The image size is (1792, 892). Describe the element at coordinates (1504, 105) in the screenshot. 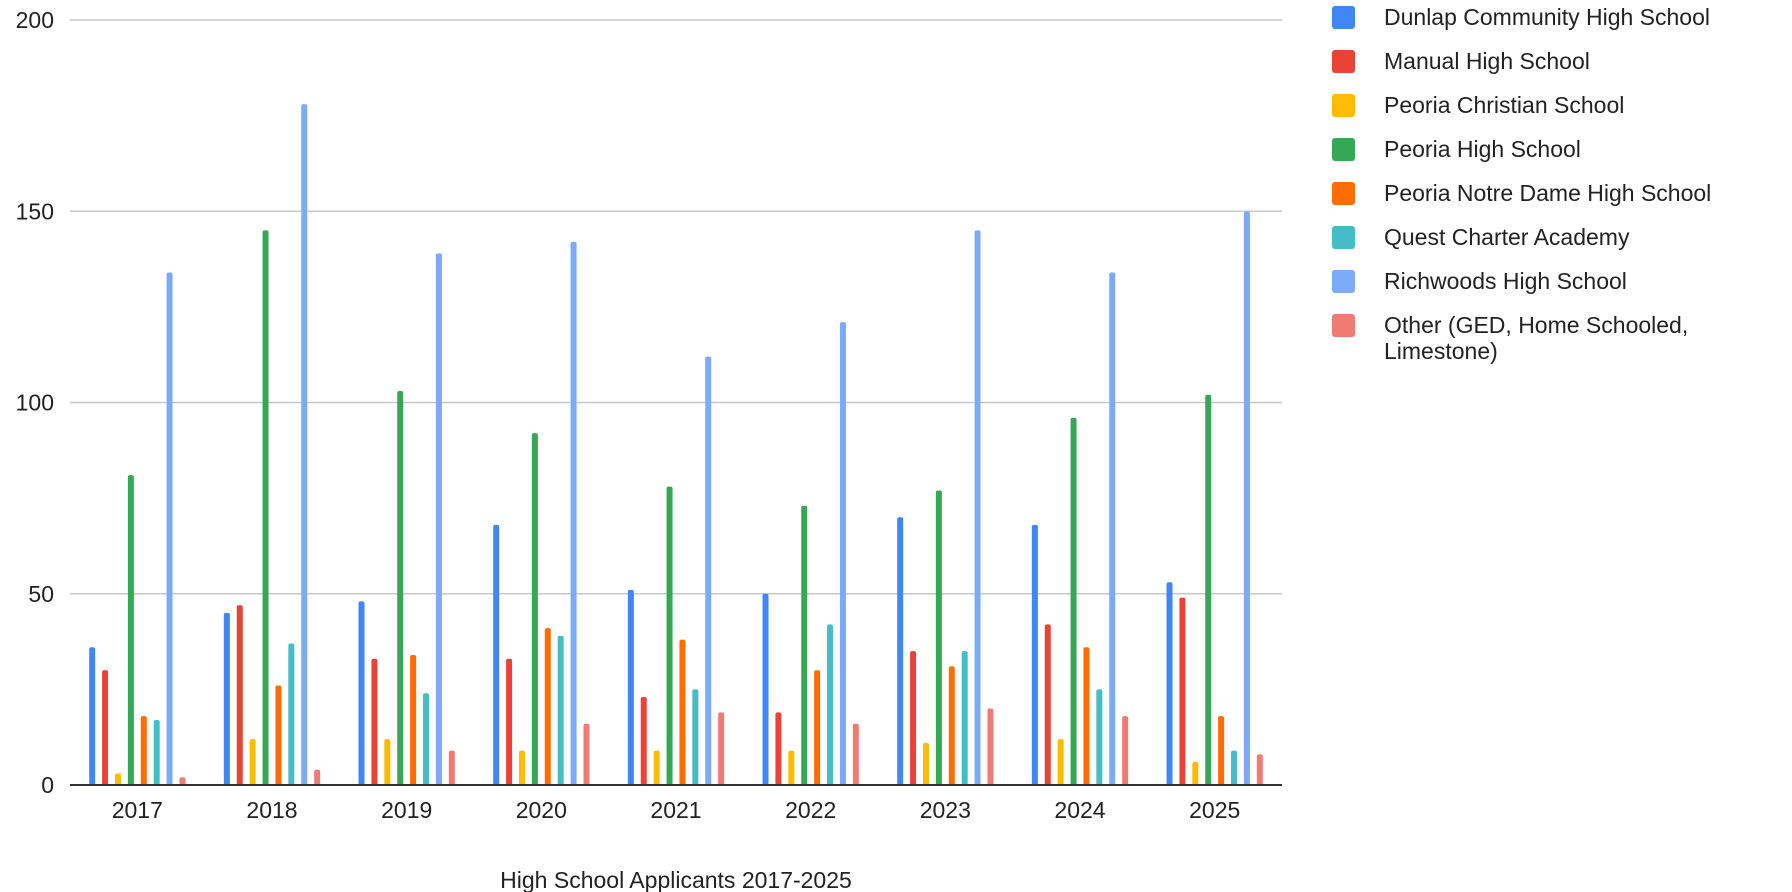

I see `legend-label: Peoria Christian School` at that location.